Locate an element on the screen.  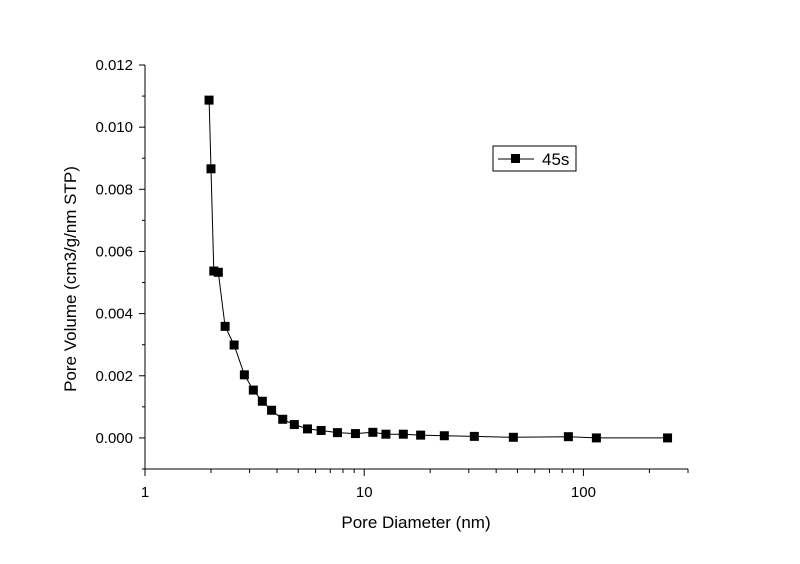
y-tick-label: 0.010 is located at coordinates (114, 127).